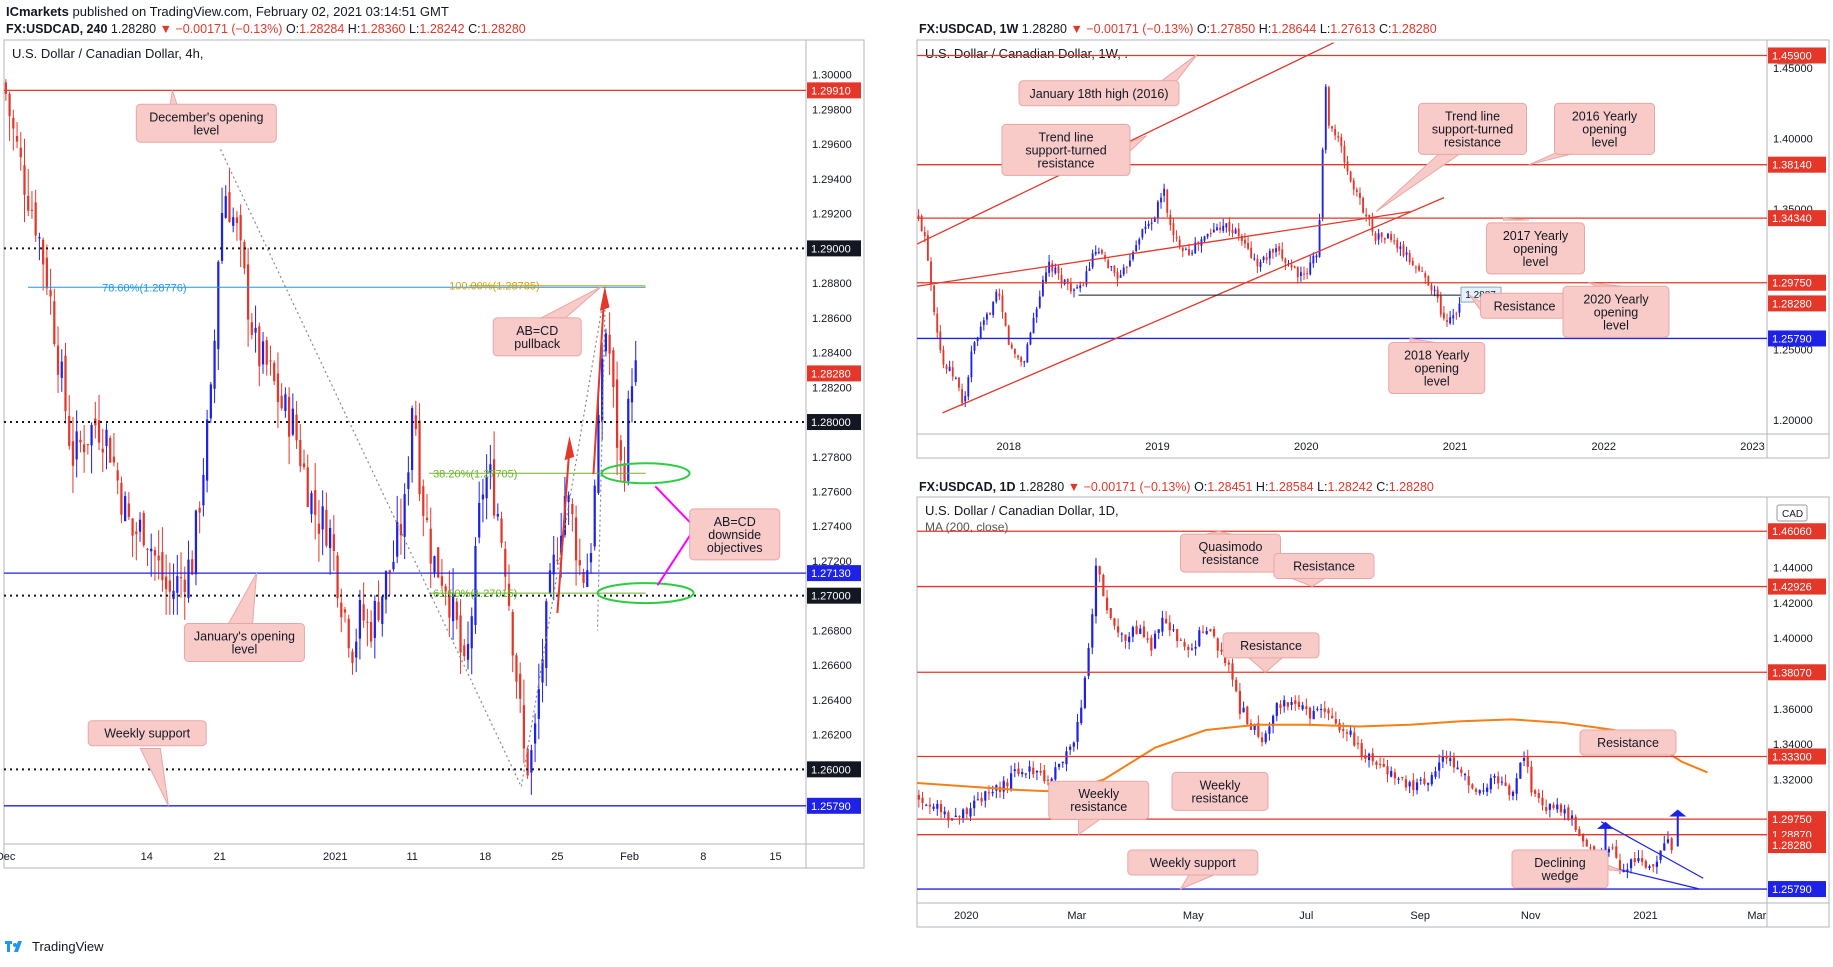  I want to click on daily-resistance-3-callout-box, so click(1628, 742).